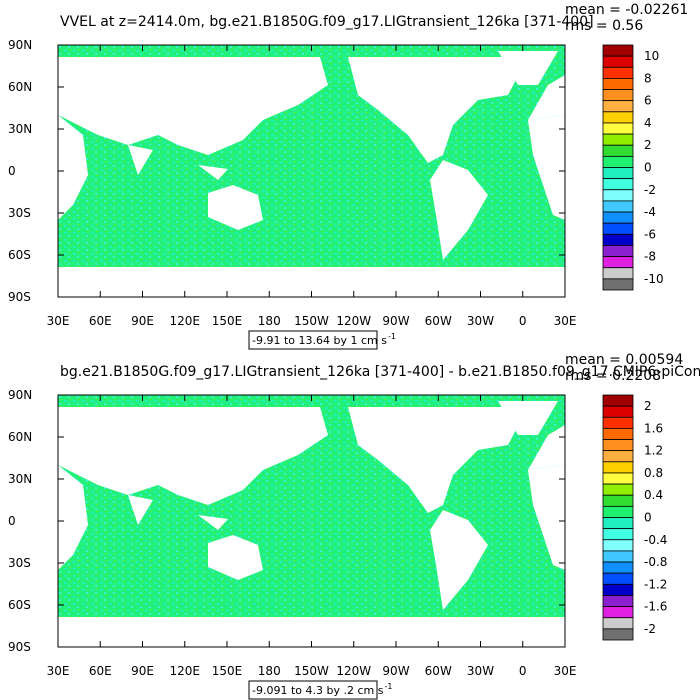 The image size is (700, 700). Describe the element at coordinates (655, 540) in the screenshot. I see `colorbar-label: -0.4` at that location.